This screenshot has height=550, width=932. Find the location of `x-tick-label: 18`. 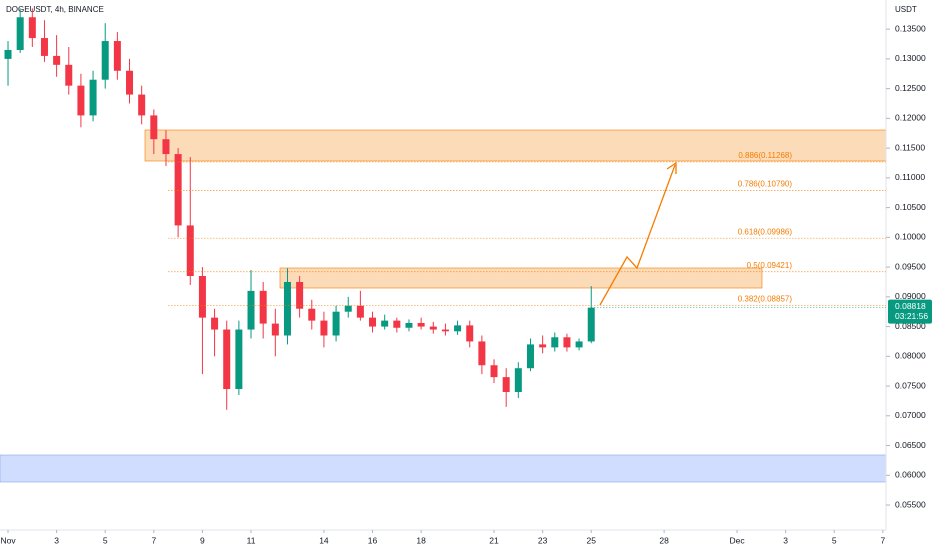

x-tick-label: 18 is located at coordinates (421, 540).